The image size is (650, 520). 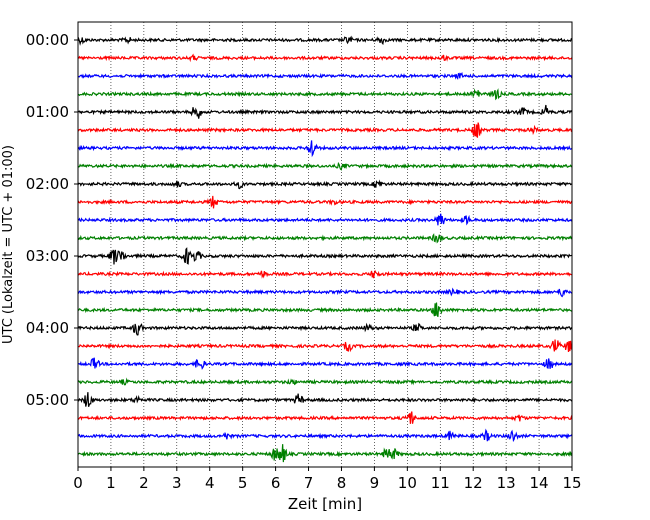 I want to click on y-tick-label: 00:00, so click(x=47, y=40).